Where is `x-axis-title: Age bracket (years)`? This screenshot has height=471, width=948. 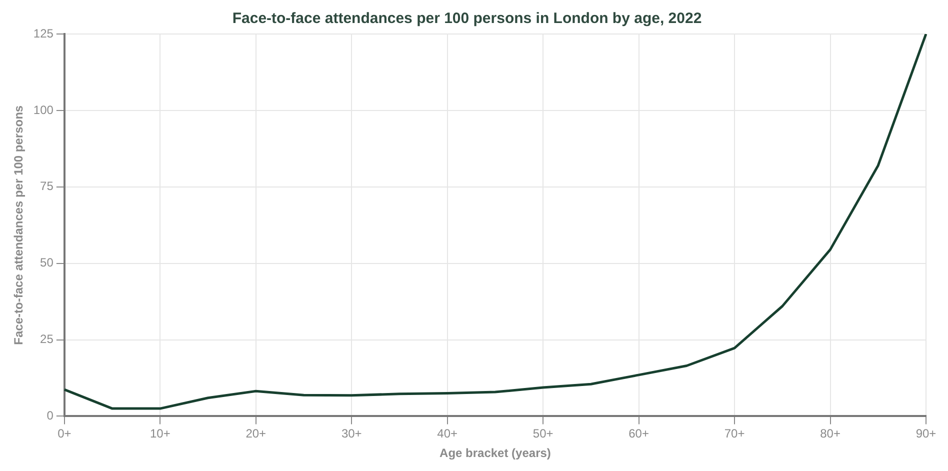
x-axis-title: Age bracket (years) is located at coordinates (495, 453).